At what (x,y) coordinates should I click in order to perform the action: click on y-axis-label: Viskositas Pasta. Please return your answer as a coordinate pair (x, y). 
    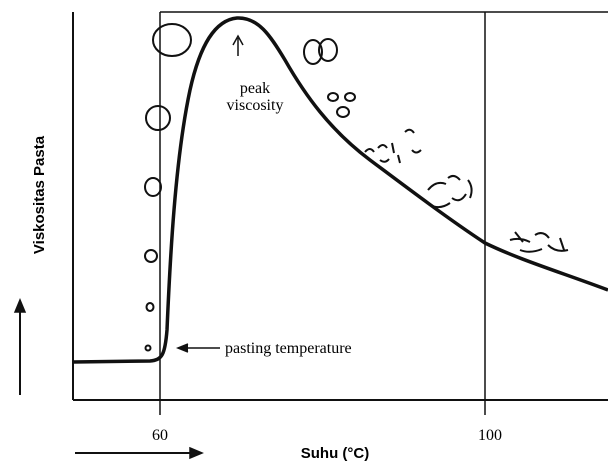
    Looking at the image, I should click on (39, 194).